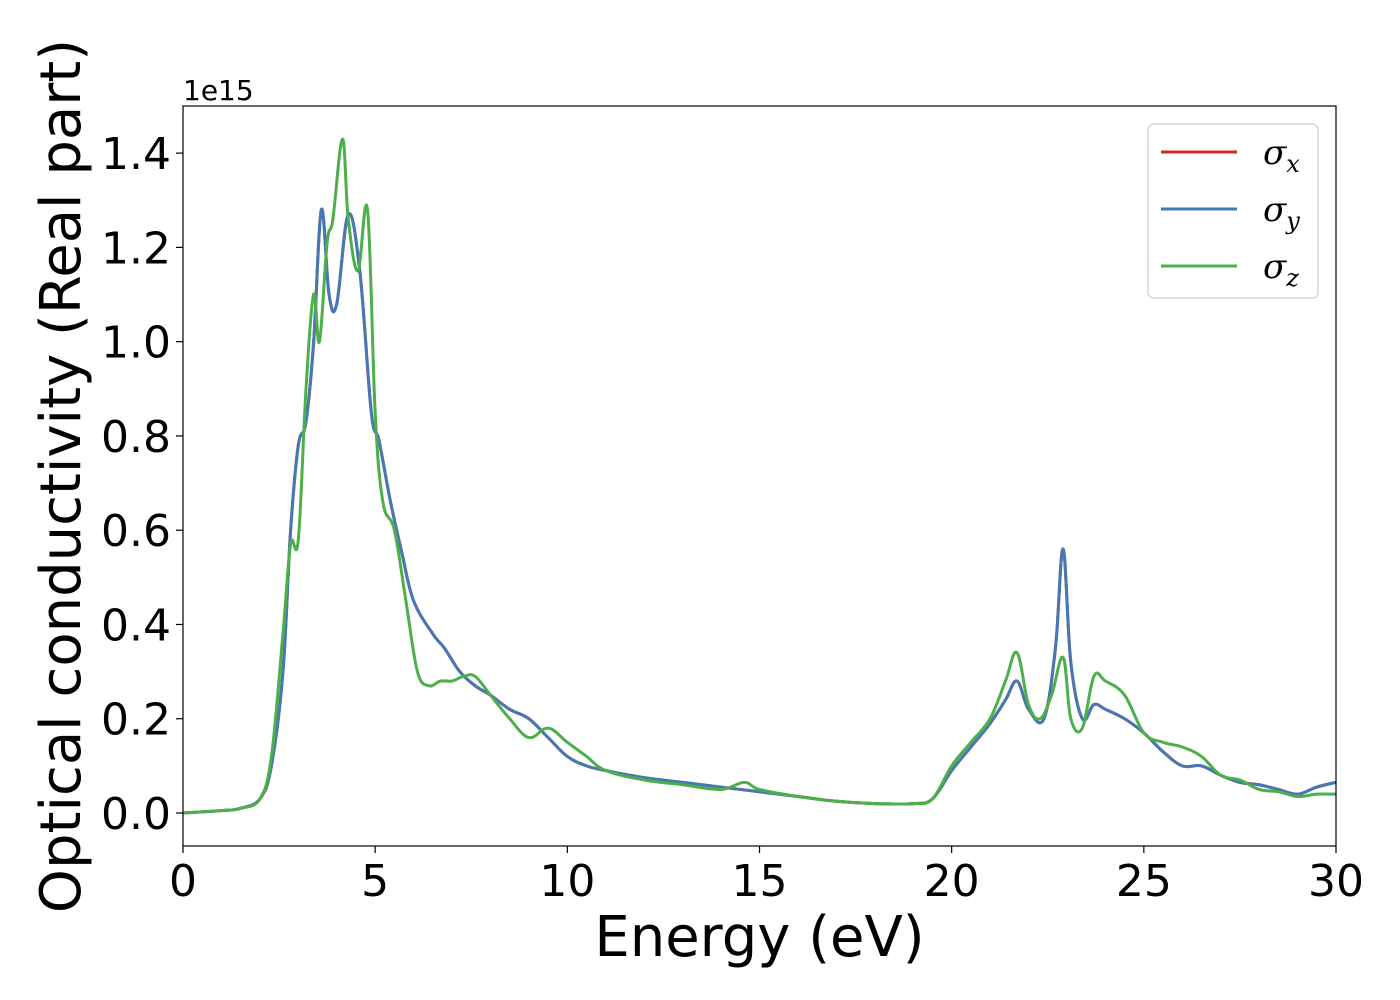 This screenshot has height=1000, width=1400. I want to click on y-tick-label: 0.0, so click(136, 814).